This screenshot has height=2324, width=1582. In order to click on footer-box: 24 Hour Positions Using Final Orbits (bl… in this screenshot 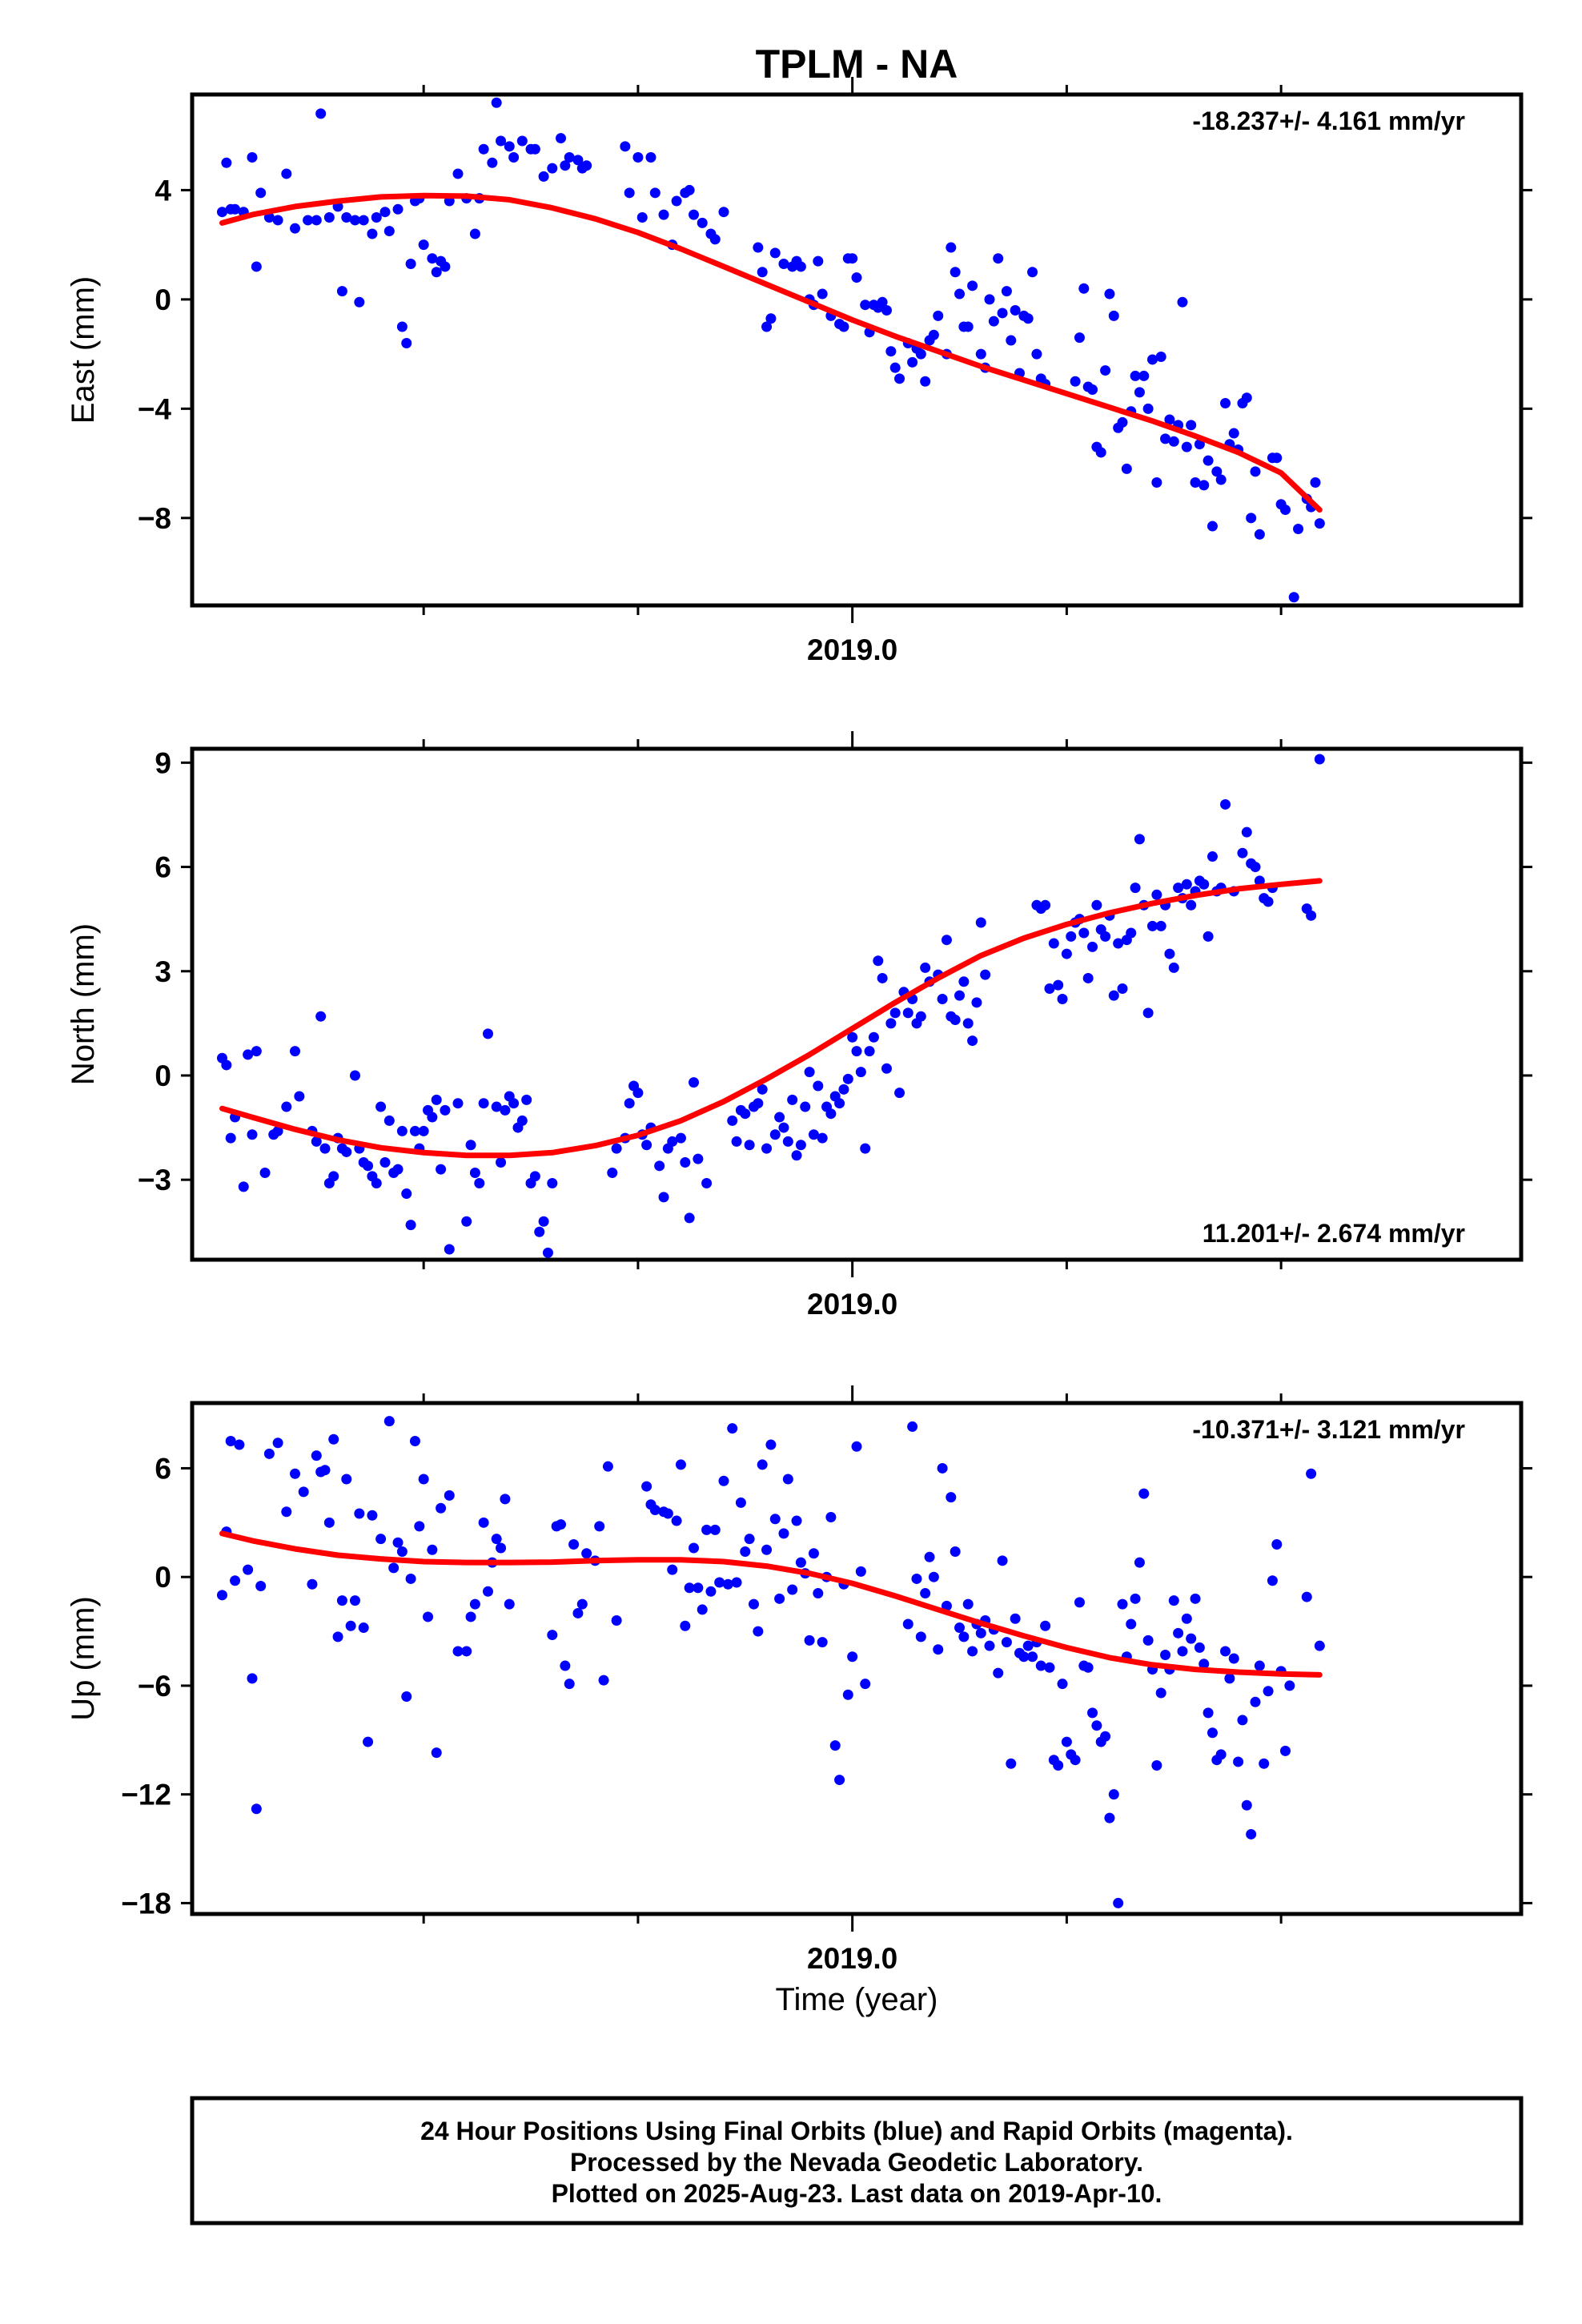, I will do `click(857, 2160)`.